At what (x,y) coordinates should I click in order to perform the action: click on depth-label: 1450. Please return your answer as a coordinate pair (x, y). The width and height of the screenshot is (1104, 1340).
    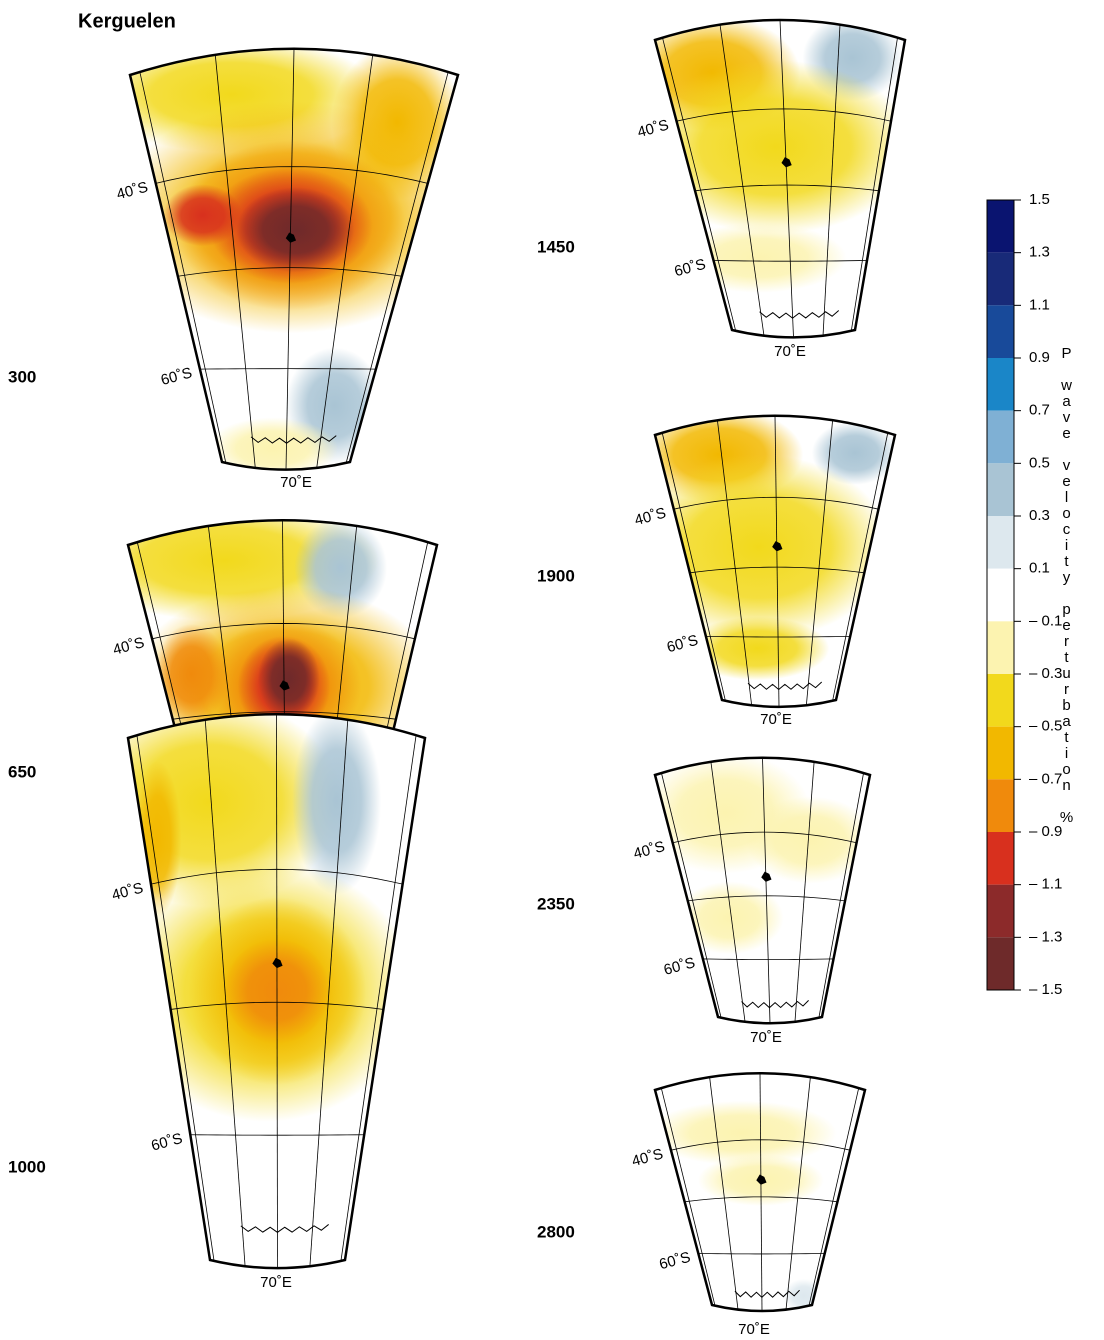
    Looking at the image, I should click on (556, 246).